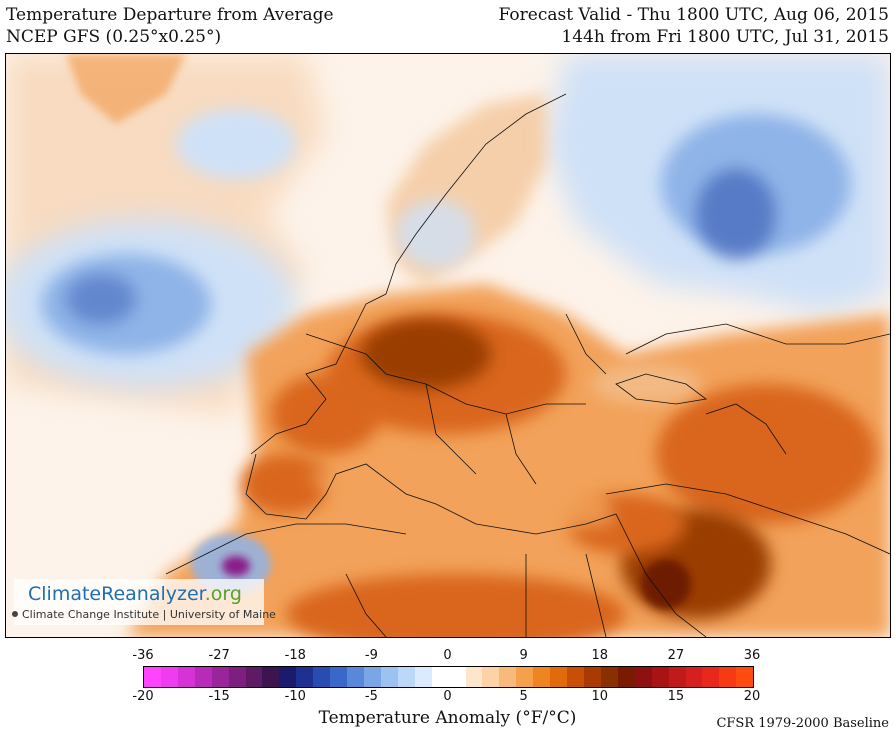 The image size is (895, 738). Describe the element at coordinates (666, 584) in the screenshot. I see `arabia-heat-core` at that location.